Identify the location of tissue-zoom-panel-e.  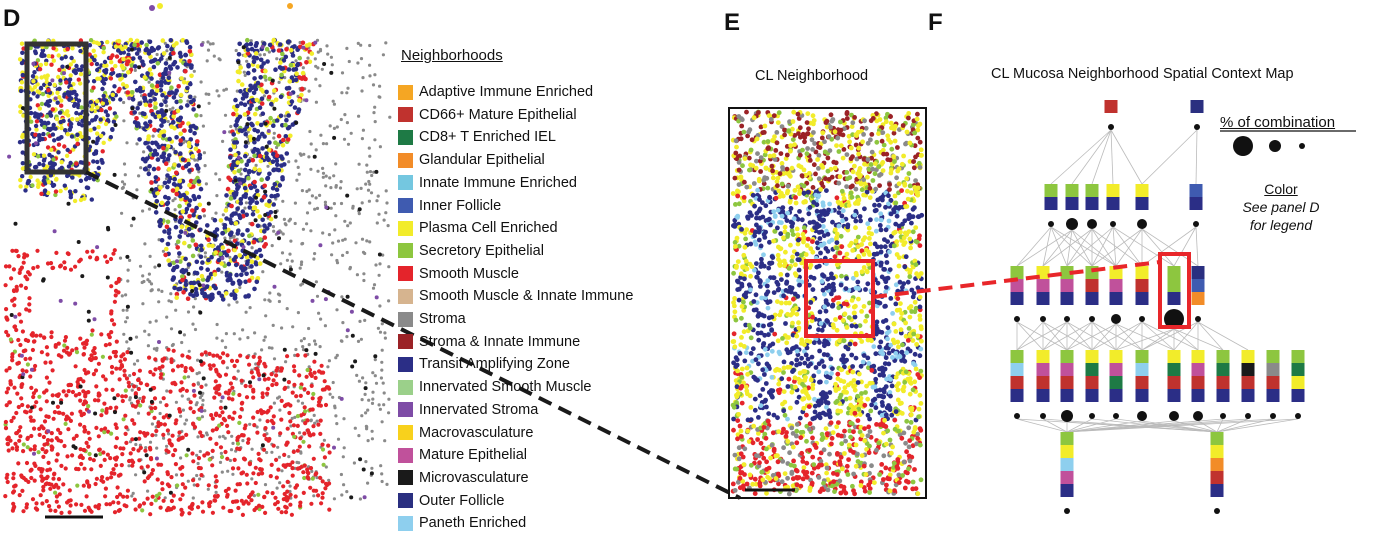
(827, 303).